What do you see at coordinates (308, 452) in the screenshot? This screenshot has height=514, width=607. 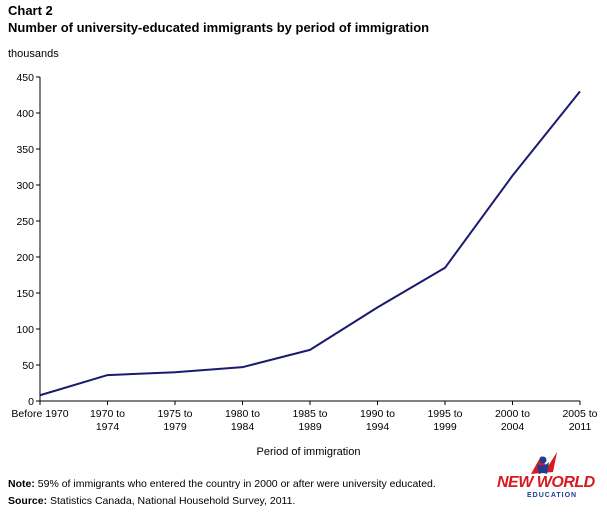 I see `x-axis-title: Period of immigration` at bounding box center [308, 452].